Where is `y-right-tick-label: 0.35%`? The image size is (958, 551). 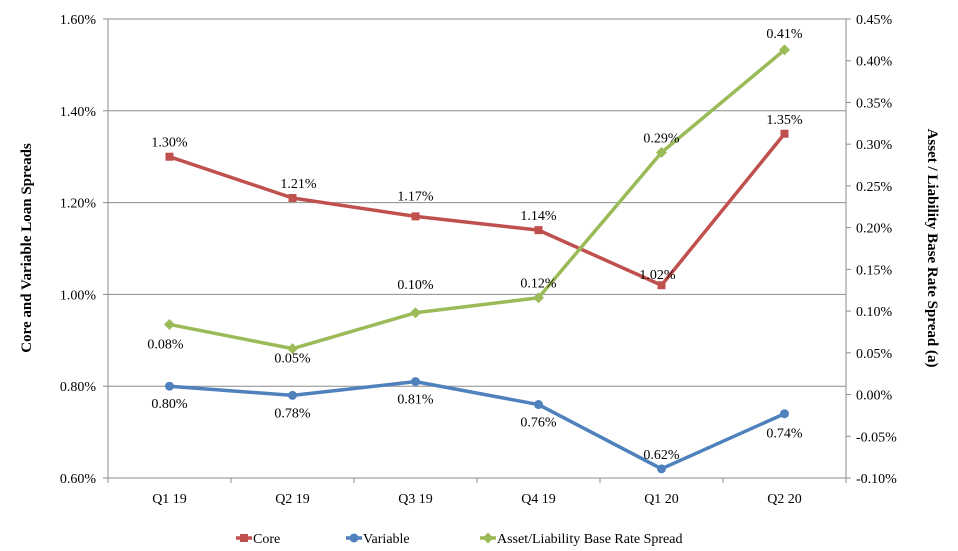 y-right-tick-label: 0.35% is located at coordinates (874, 103).